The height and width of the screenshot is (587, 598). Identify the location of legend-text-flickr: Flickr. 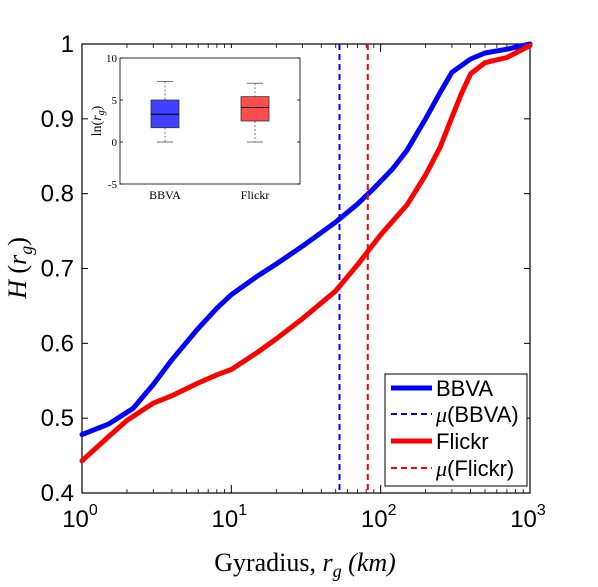
(462, 441).